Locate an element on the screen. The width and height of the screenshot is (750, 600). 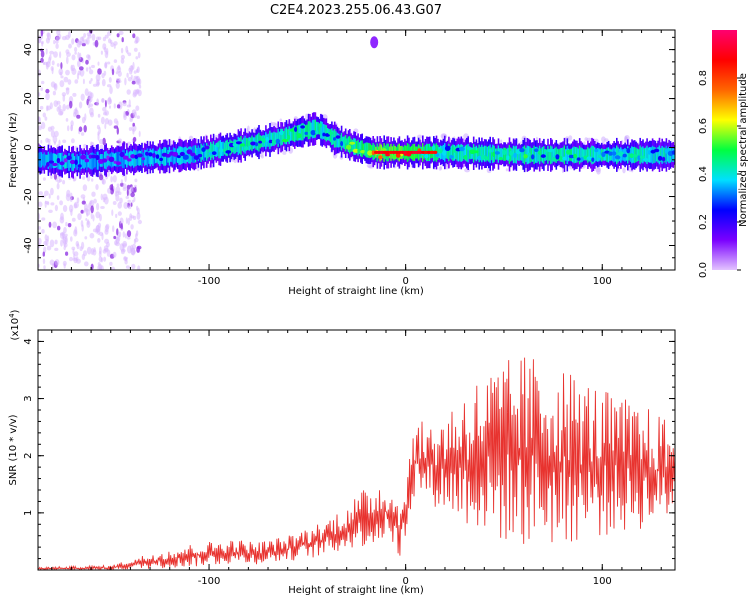
snr-x-tick-label: -100 is located at coordinates (209, 581).